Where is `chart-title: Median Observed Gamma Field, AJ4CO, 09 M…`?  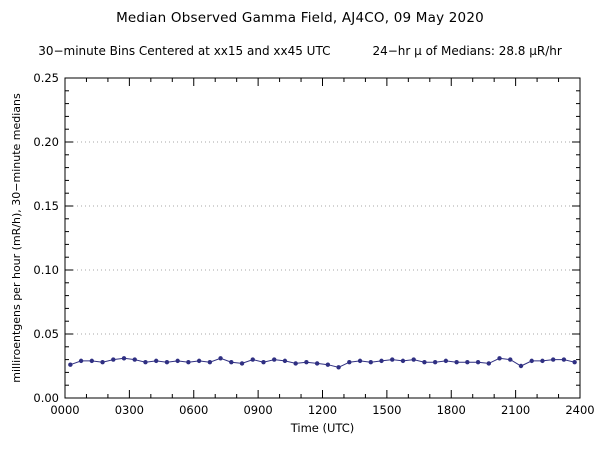
chart-title: Median Observed Gamma Field, AJ4CO, 09 M… is located at coordinates (300, 18).